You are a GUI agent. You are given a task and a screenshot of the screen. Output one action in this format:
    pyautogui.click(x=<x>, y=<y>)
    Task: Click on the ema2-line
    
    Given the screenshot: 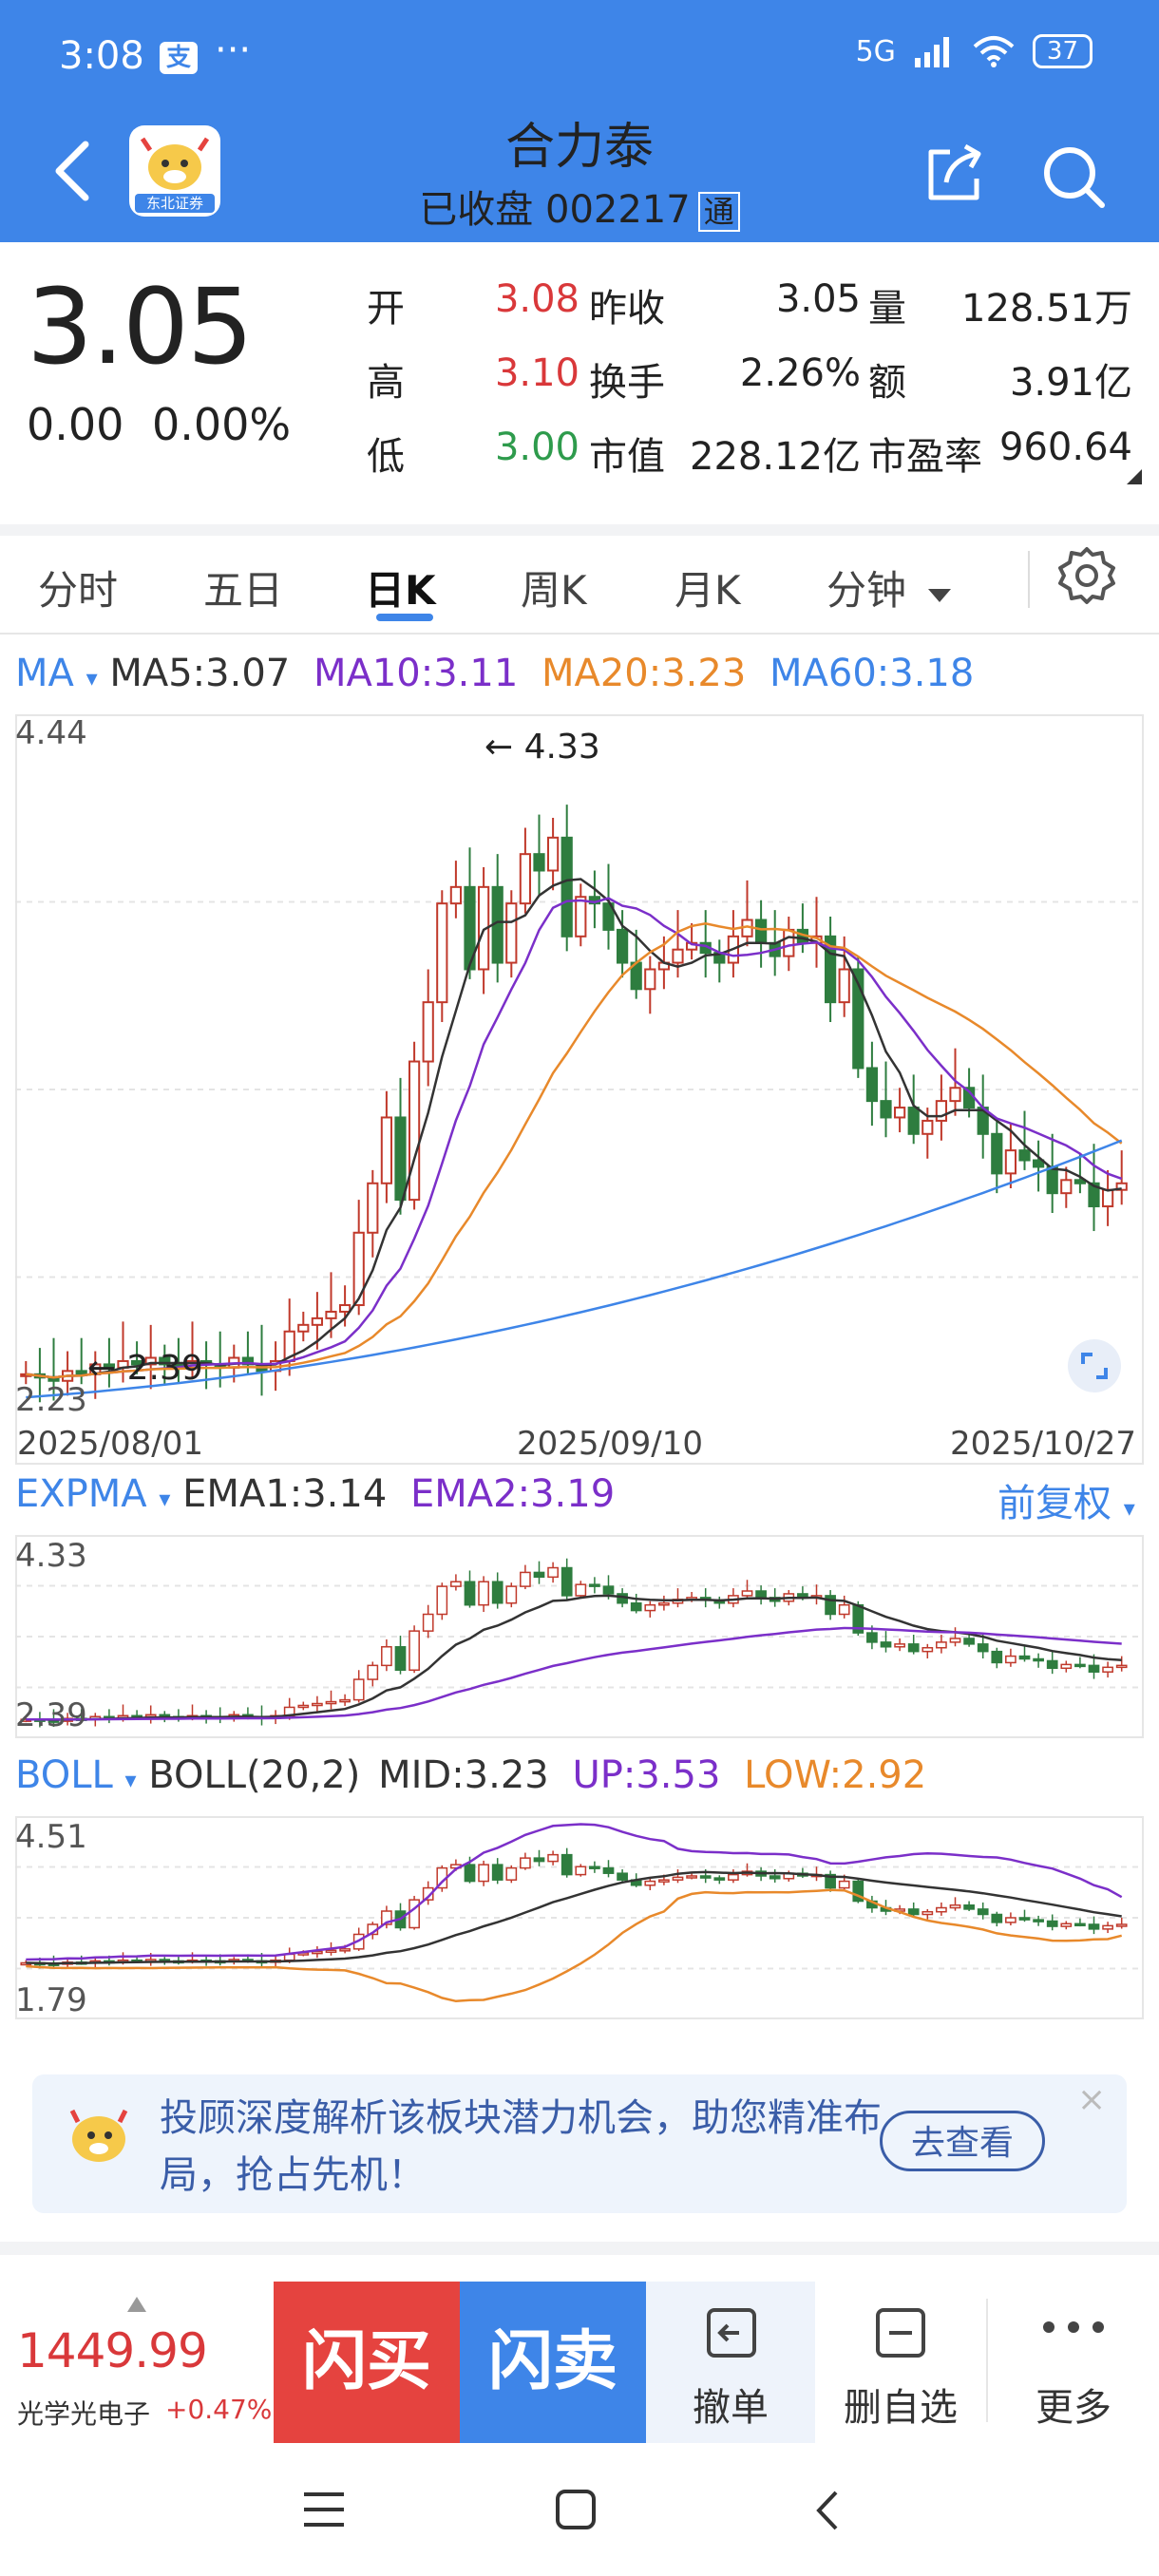 What is the action you would take?
    pyautogui.click(x=574, y=1673)
    